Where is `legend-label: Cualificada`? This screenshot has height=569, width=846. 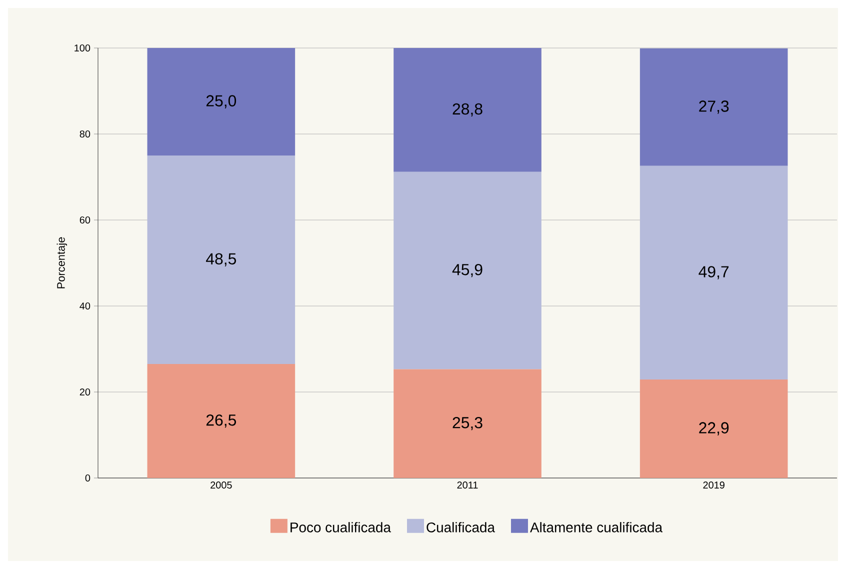
legend-label: Cualificada is located at coordinates (460, 527).